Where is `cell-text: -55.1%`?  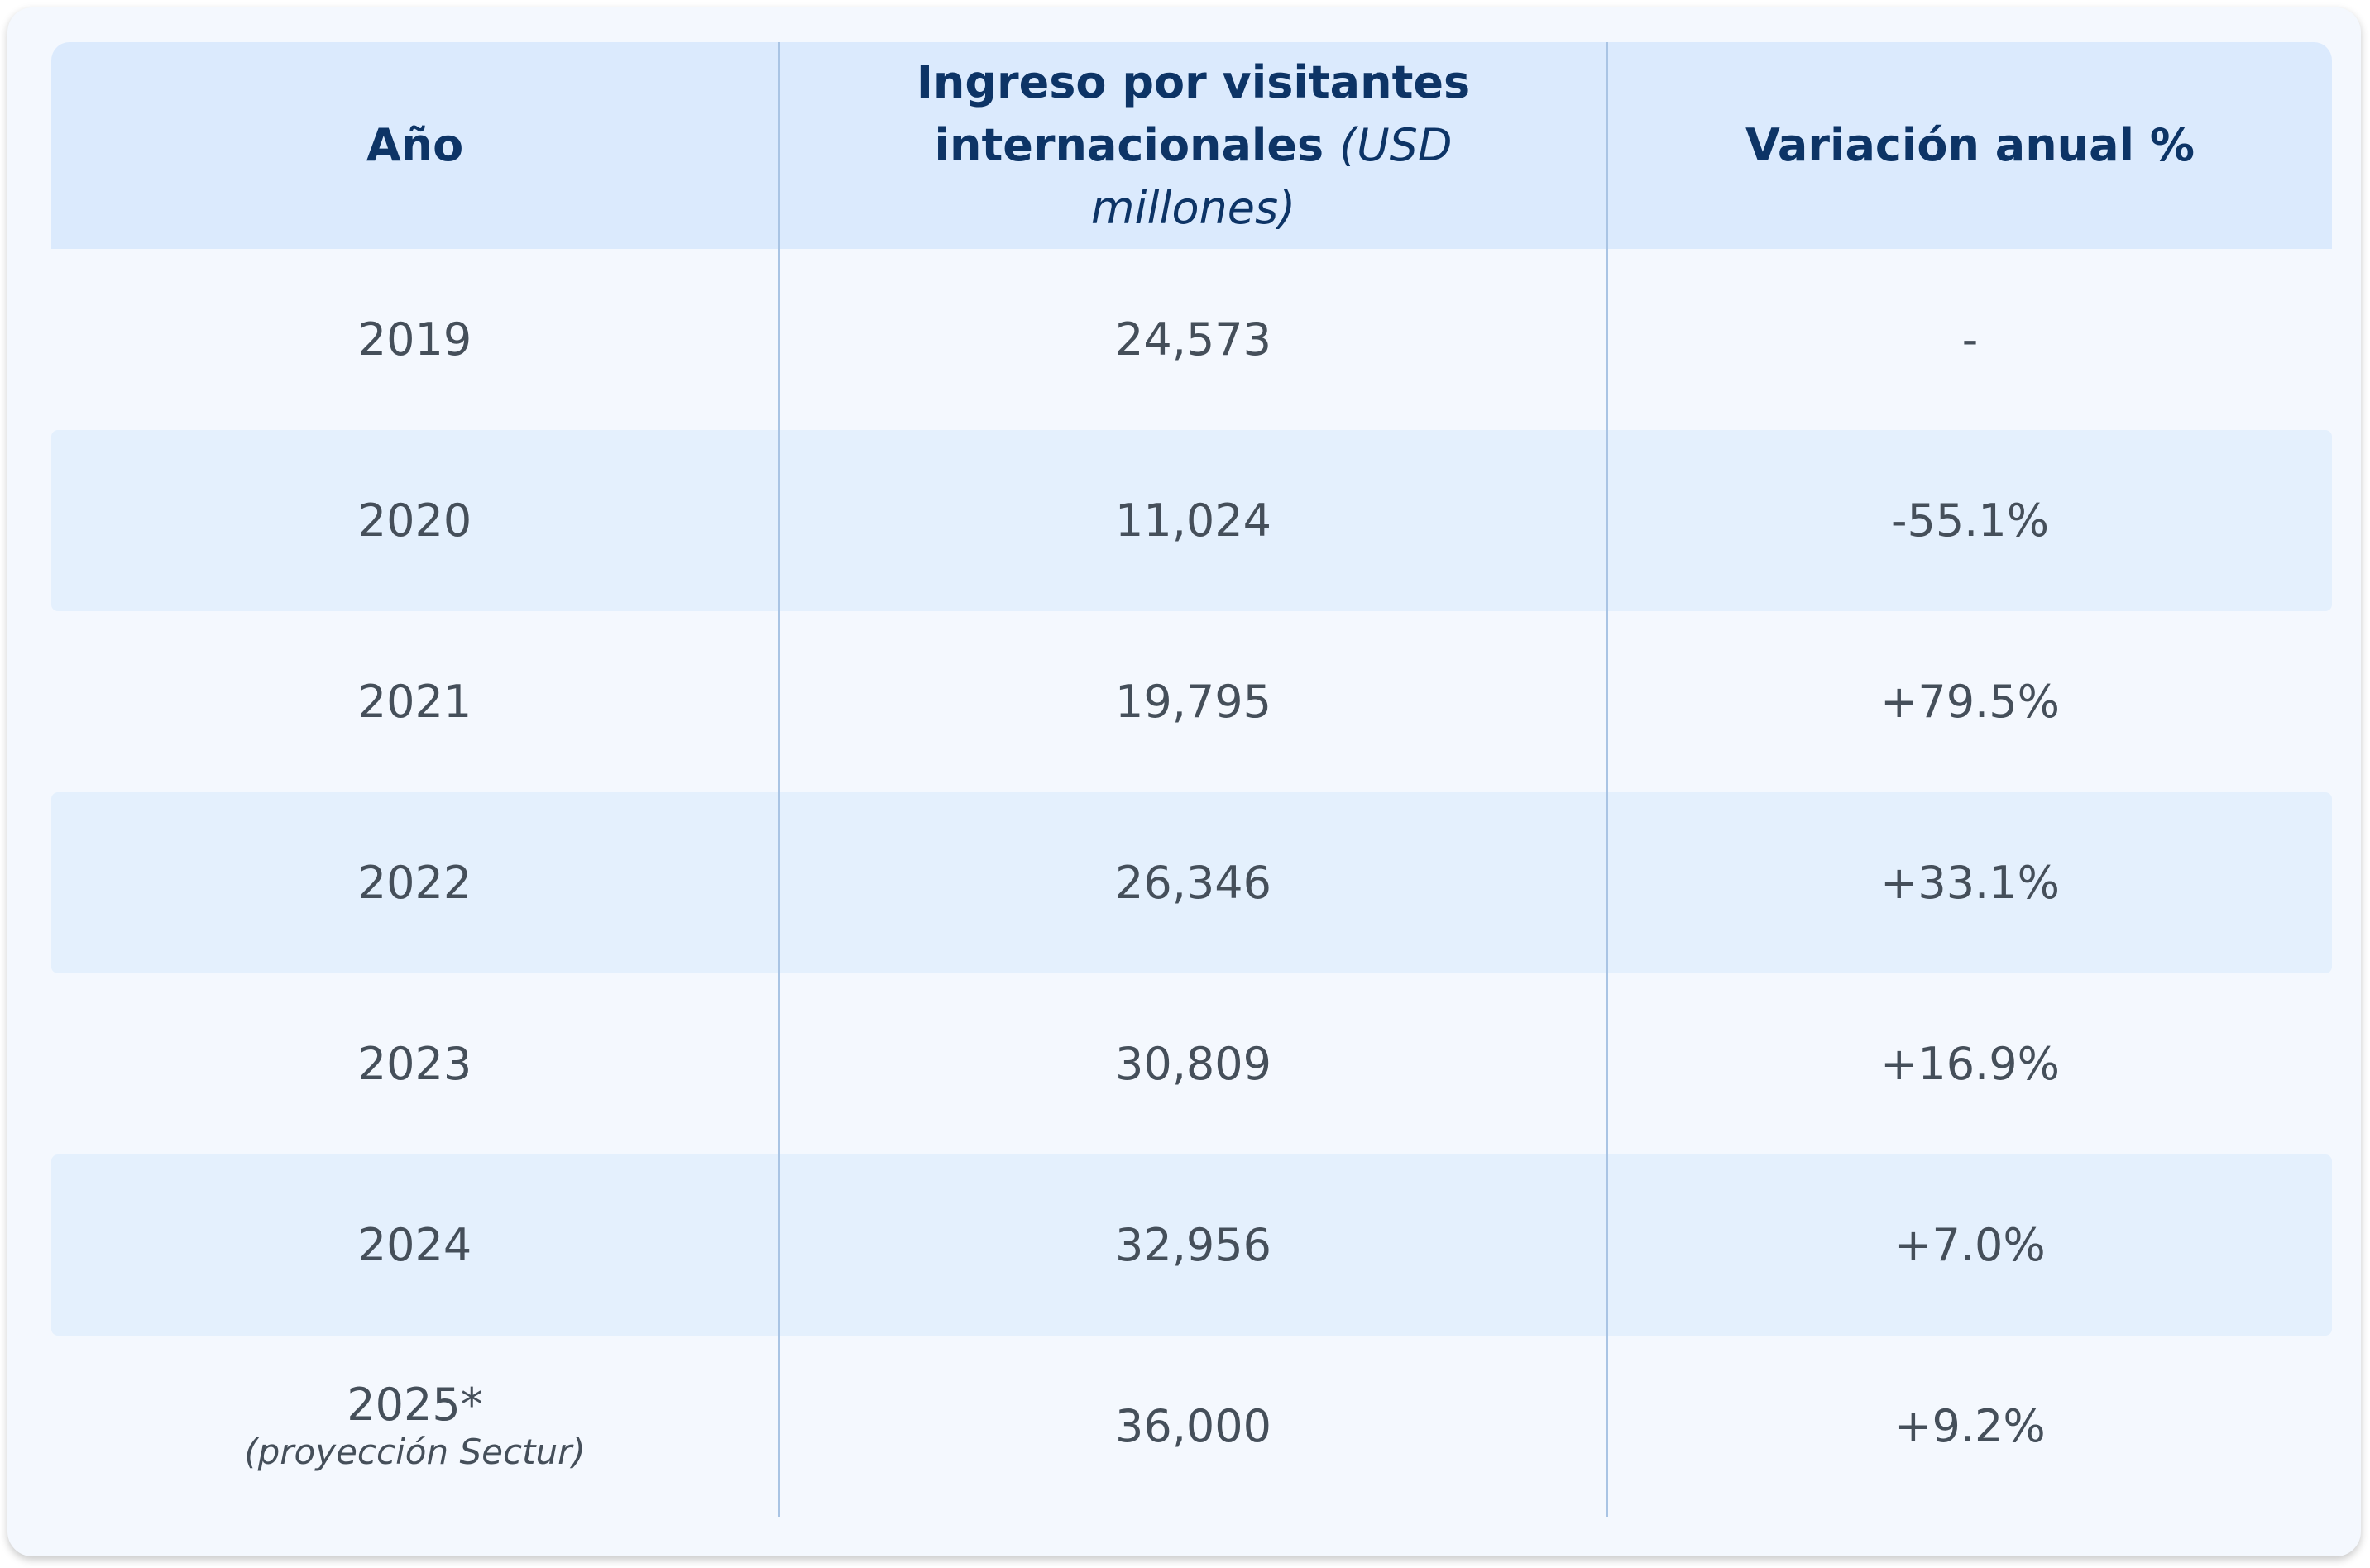 cell-text: -55.1% is located at coordinates (1970, 521).